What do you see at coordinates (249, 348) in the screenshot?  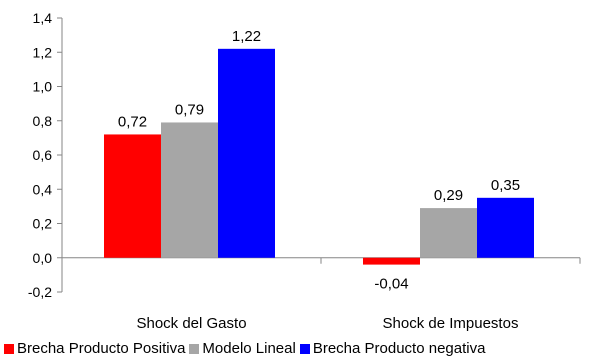 I see `legend-label: Modelo Lineal` at bounding box center [249, 348].